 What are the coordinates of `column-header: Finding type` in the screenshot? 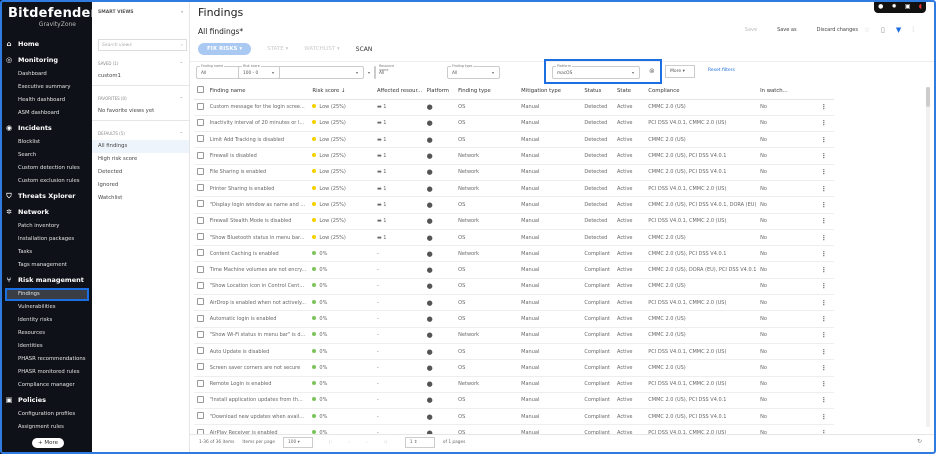 It's located at (490, 91).